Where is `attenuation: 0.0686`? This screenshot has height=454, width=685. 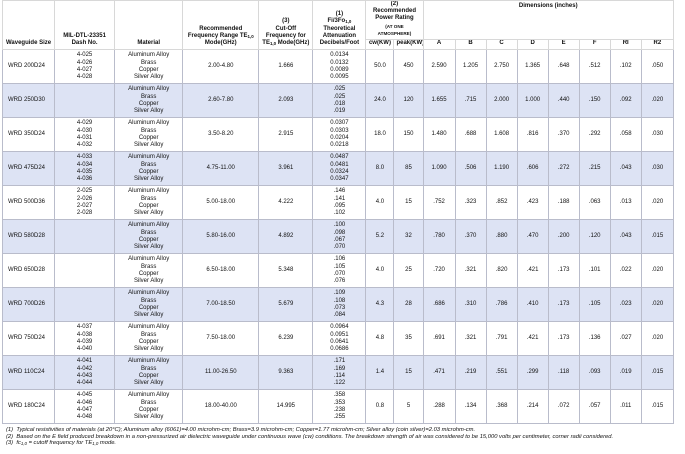
attenuation: 0.0686 is located at coordinates (339, 348).